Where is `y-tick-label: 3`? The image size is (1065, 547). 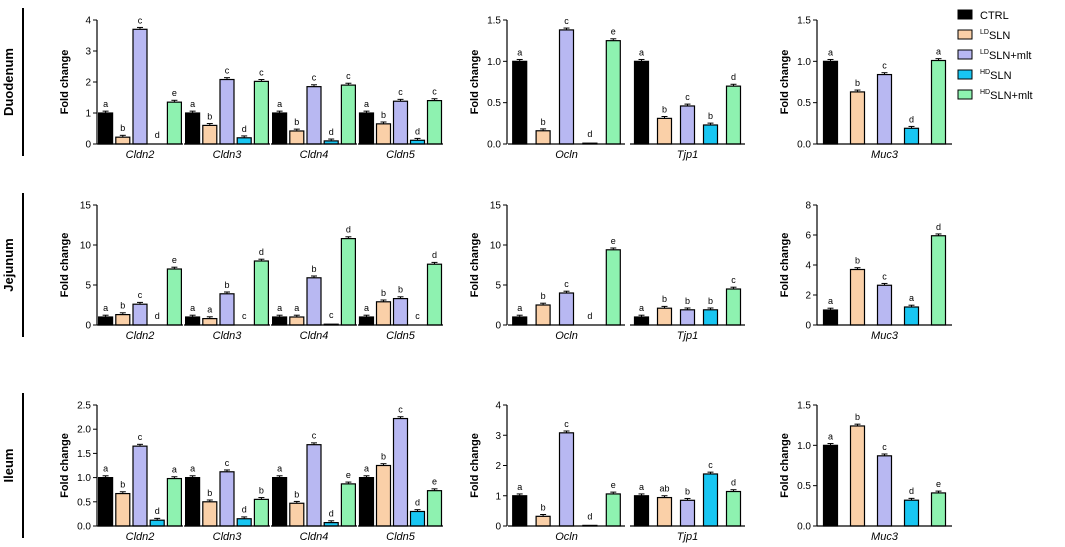 y-tick-label: 3 is located at coordinates (88, 52).